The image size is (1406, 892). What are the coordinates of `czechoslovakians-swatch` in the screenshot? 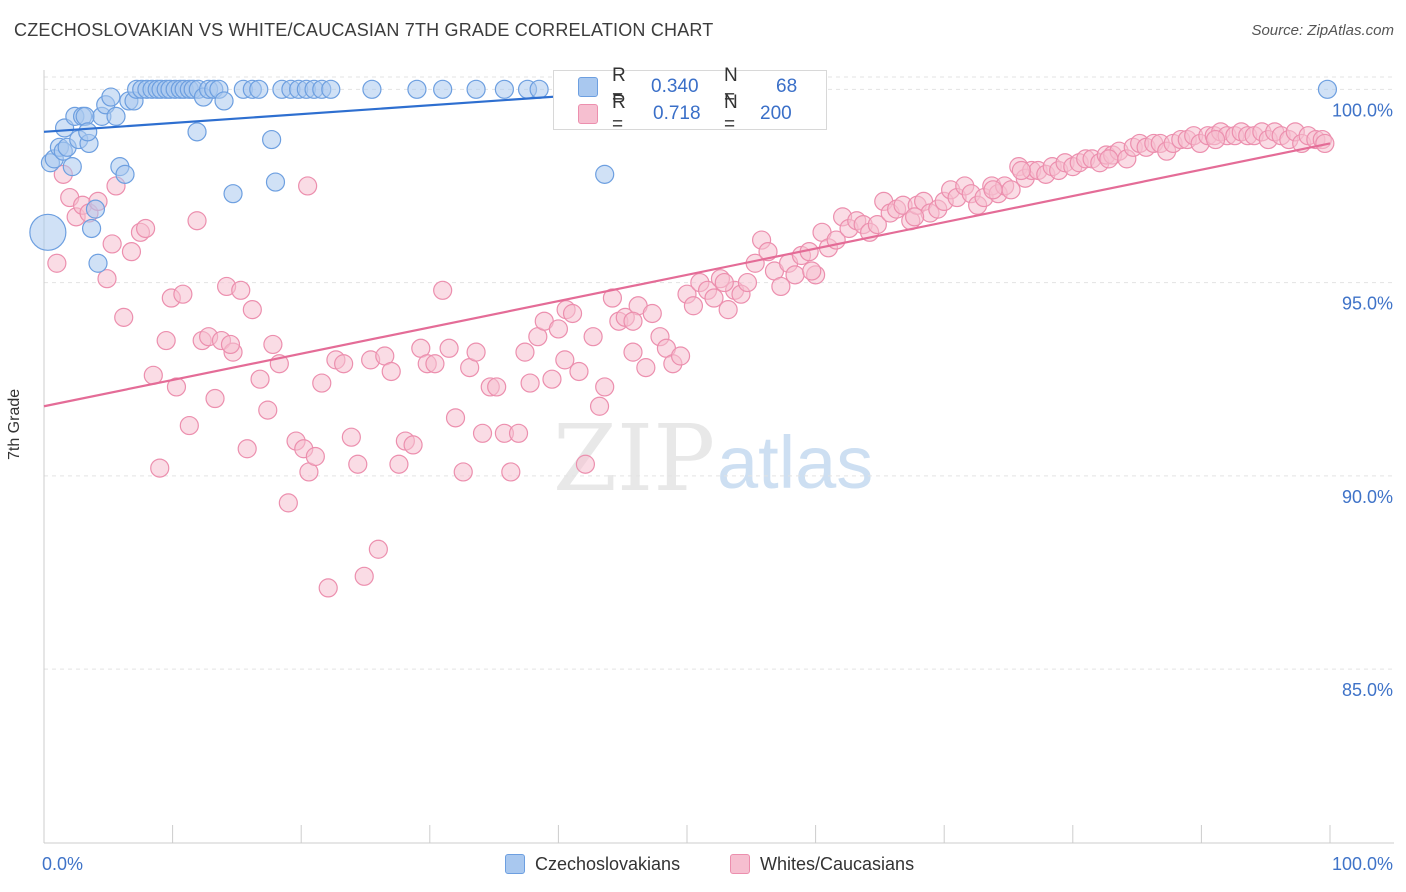 It's located at (588, 87).